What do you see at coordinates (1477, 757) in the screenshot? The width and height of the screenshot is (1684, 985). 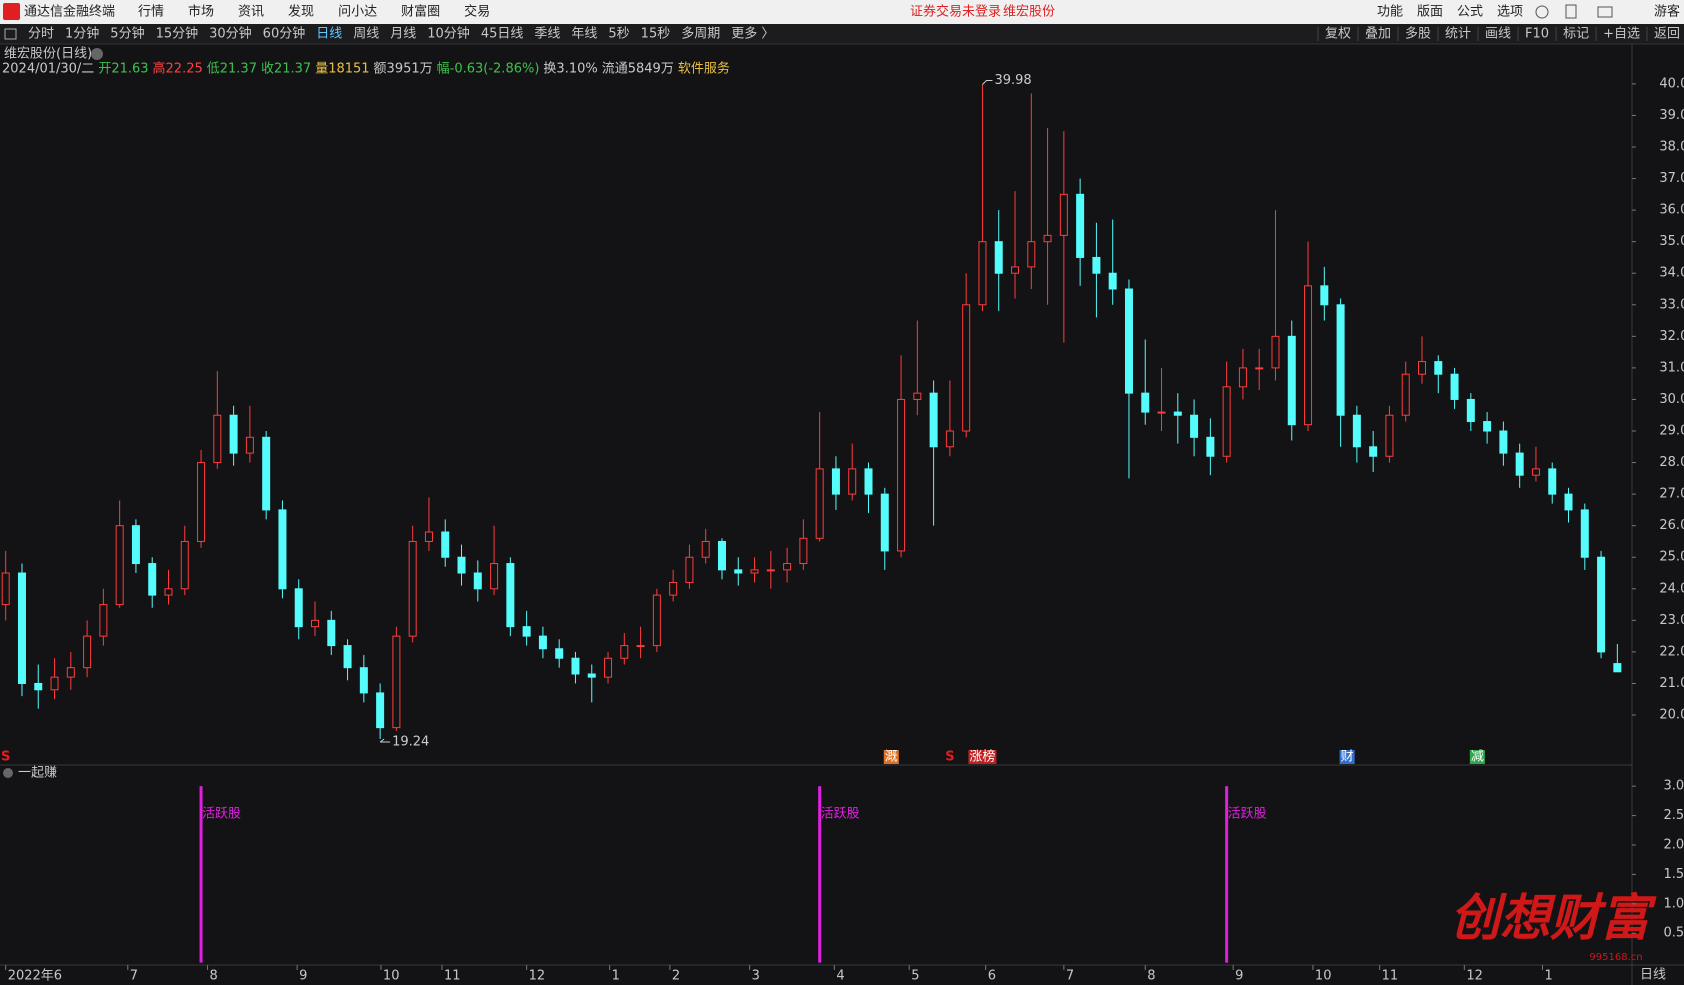 I see `event-marker: 减` at bounding box center [1477, 757].